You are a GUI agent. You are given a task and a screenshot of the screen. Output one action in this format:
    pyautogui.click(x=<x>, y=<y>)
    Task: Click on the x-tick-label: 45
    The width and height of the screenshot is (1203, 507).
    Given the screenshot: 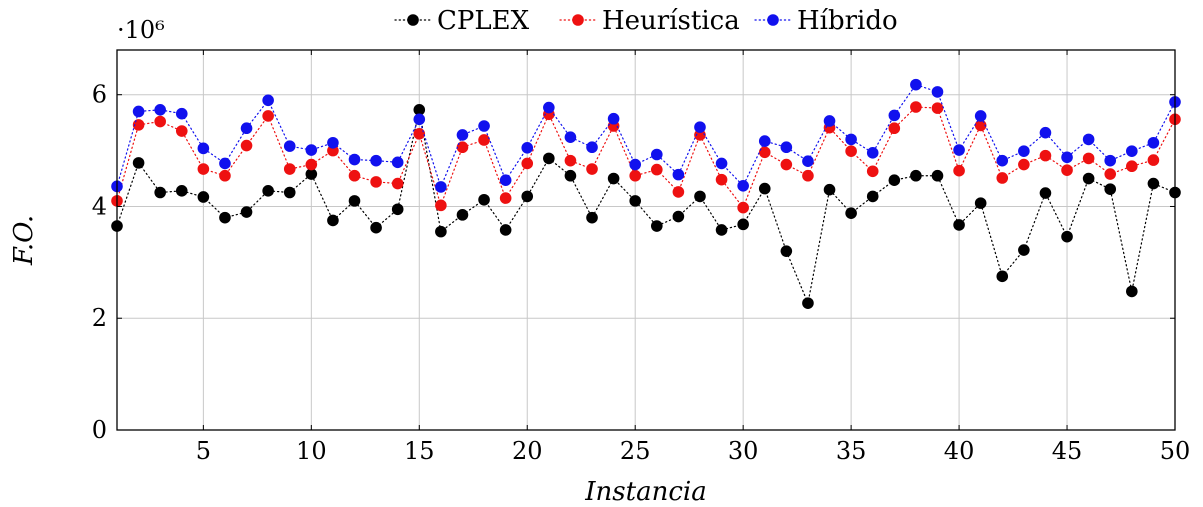 What is the action you would take?
    pyautogui.click(x=1067, y=451)
    